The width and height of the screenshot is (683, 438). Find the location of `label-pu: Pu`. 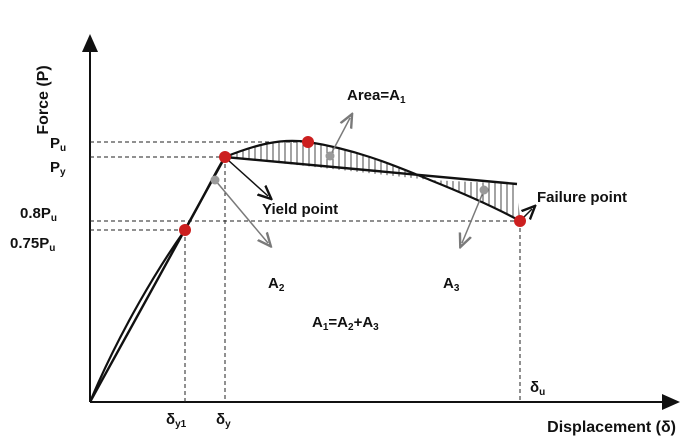

label-pu: Pu is located at coordinates (58, 144).